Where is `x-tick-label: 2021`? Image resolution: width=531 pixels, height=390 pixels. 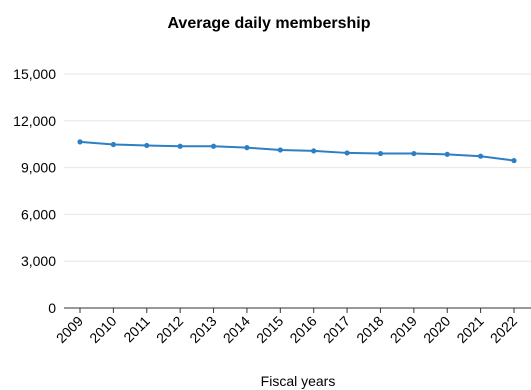 x-tick-label: 2021 is located at coordinates (469, 329).